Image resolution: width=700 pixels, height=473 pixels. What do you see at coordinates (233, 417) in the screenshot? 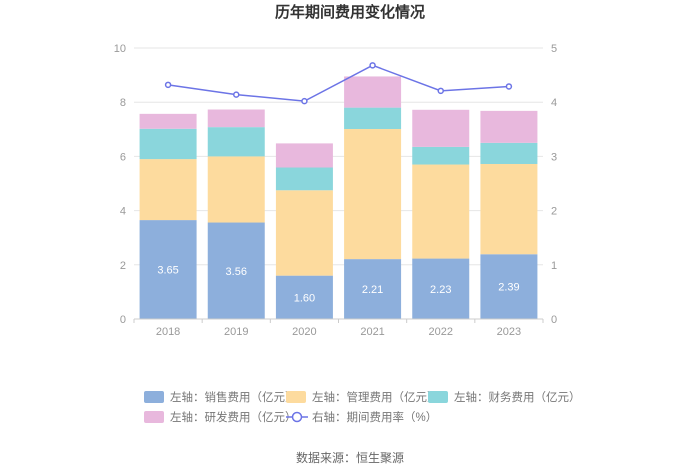
I see `legend-label: 左轴：研发费用（亿元）` at bounding box center [233, 417].